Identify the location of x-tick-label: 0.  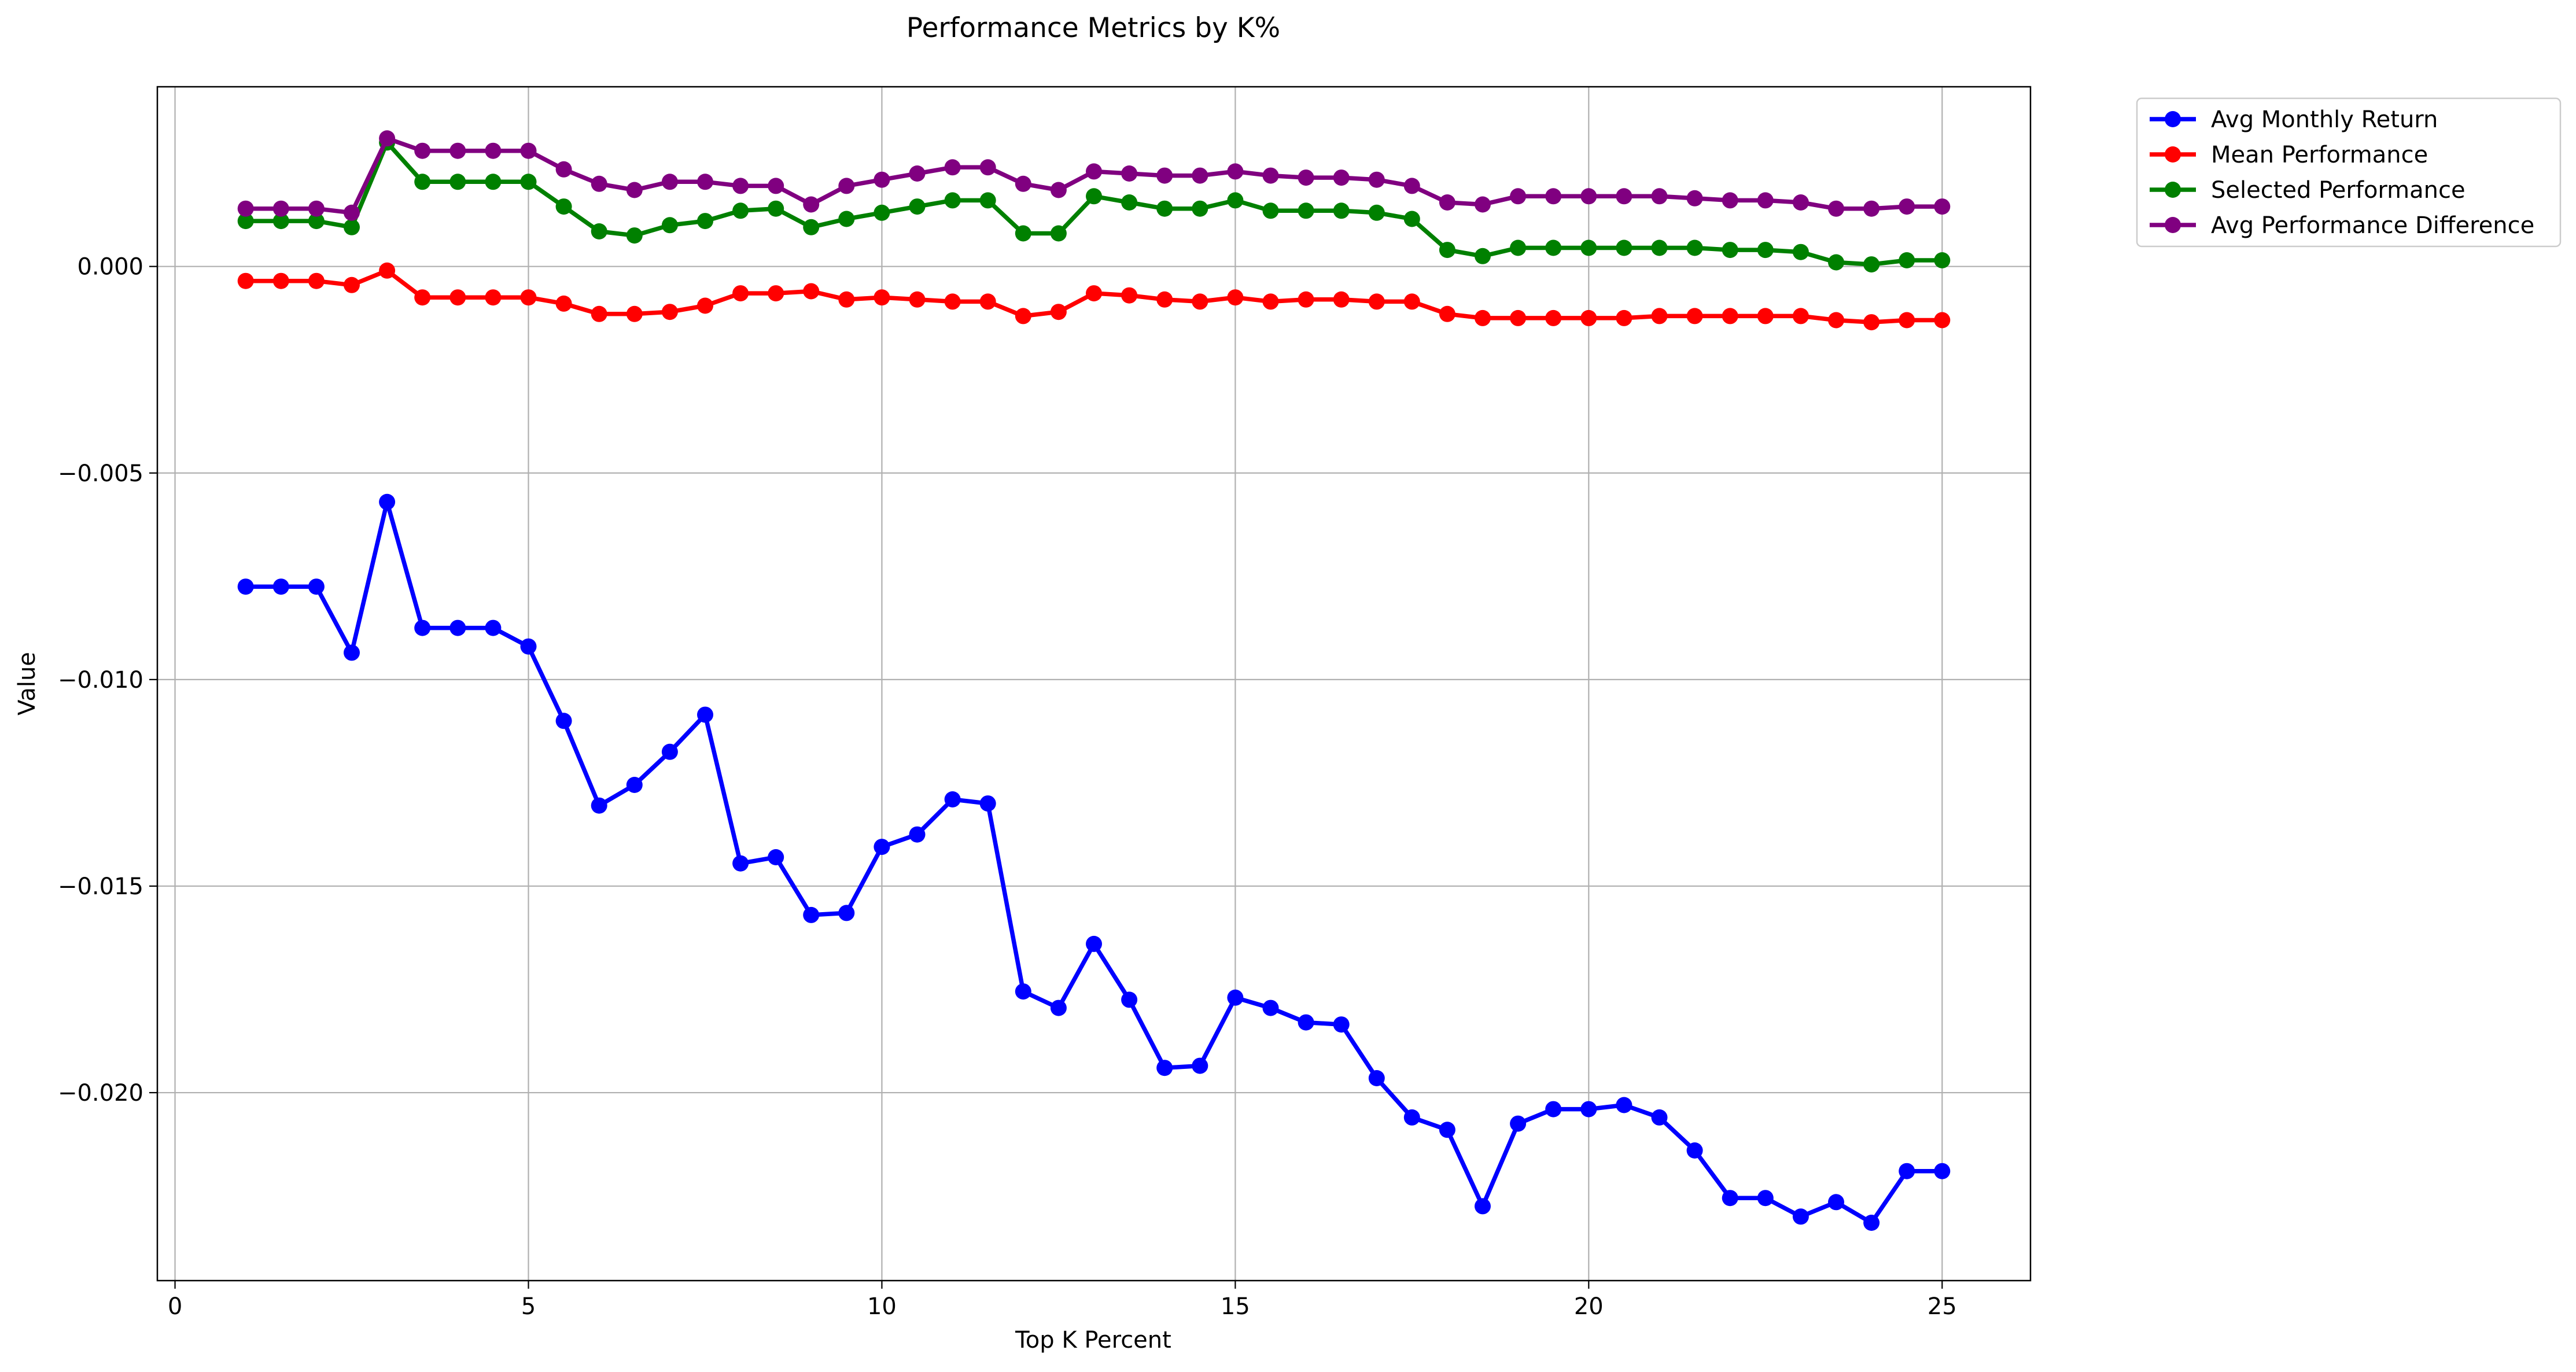
(175, 1306).